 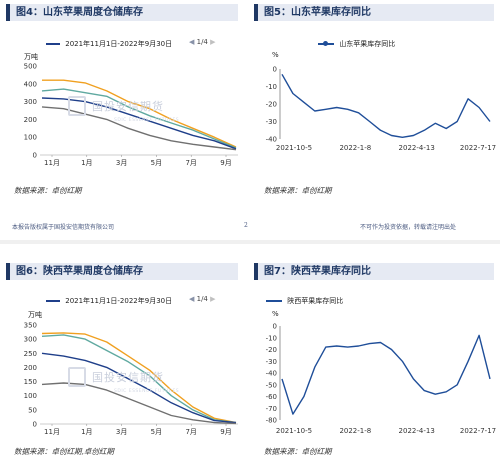 I want to click on fig5-unit: %, so click(x=275, y=55).